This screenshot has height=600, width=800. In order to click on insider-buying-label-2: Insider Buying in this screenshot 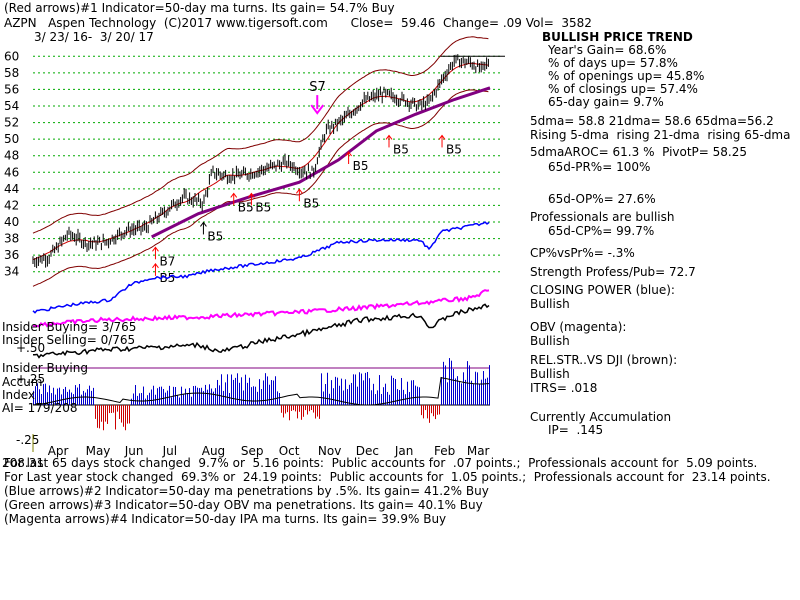, I will do `click(45, 368)`.